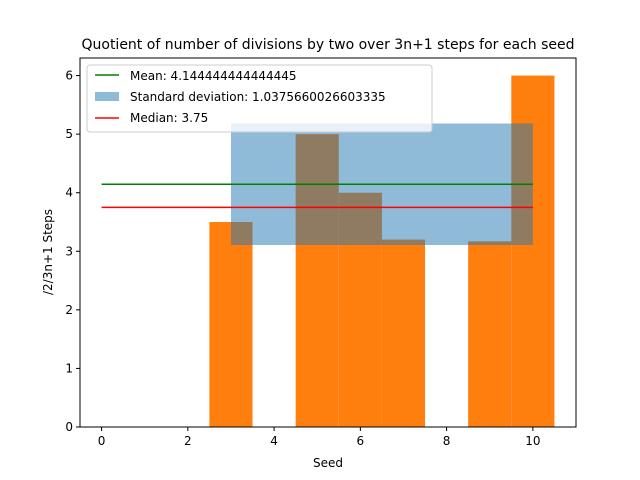  What do you see at coordinates (317, 196) in the screenshot?
I see `stat-lines-group` at bounding box center [317, 196].